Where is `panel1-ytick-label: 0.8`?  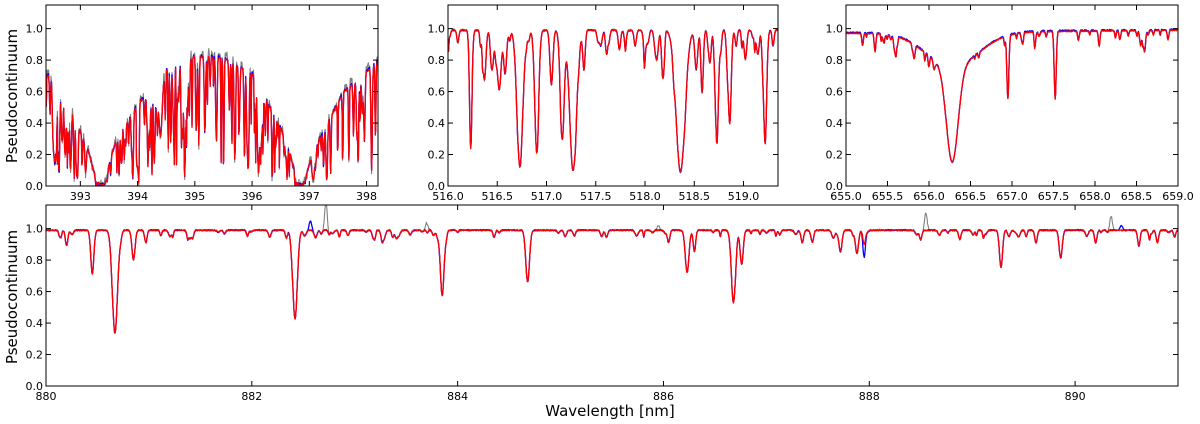
panel1-ytick-label: 0.8 is located at coordinates (35, 60).